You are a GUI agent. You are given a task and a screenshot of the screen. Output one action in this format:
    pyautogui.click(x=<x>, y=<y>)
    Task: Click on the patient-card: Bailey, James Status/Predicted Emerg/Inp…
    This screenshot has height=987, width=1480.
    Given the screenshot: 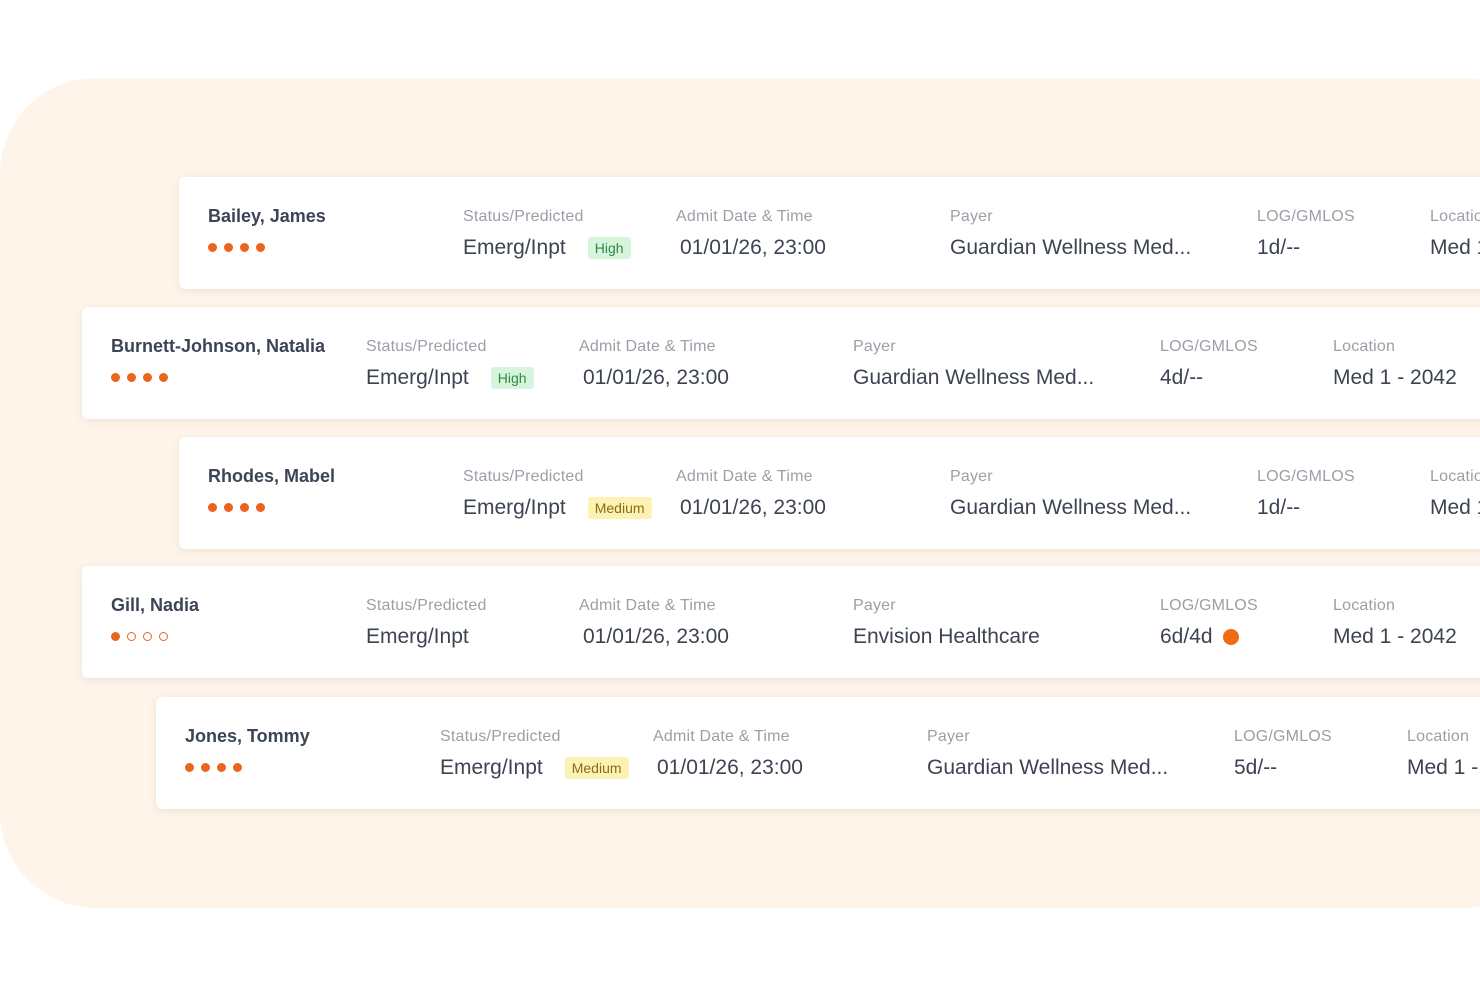 What is the action you would take?
    pyautogui.click(x=829, y=233)
    